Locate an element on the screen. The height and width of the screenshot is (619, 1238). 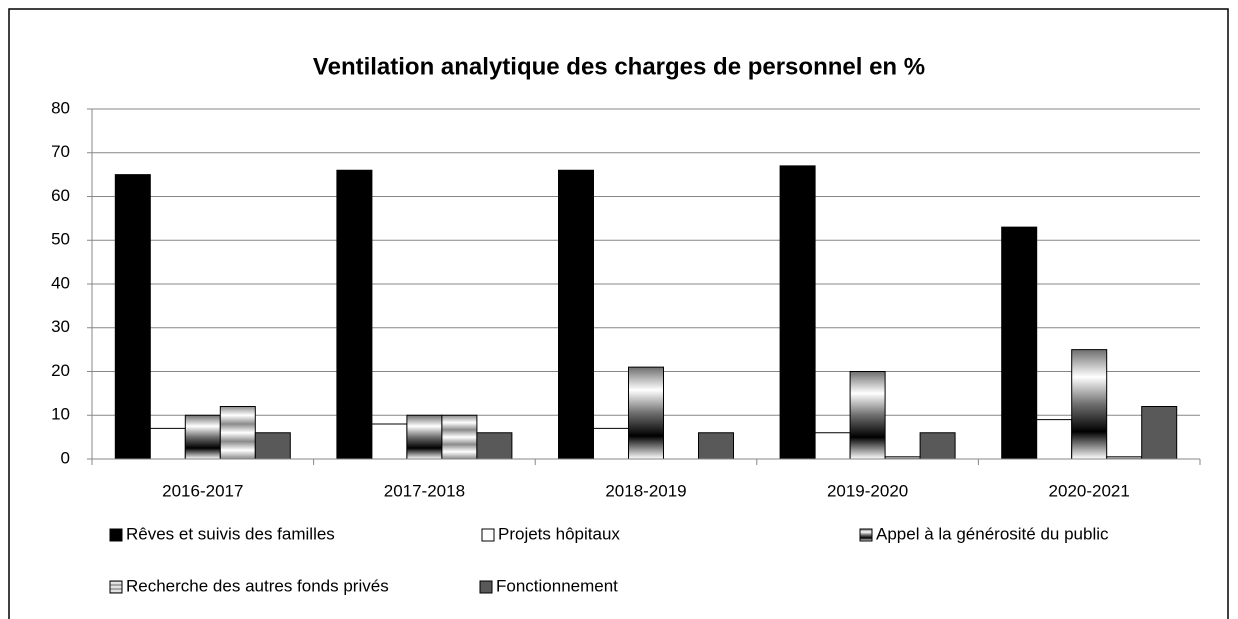
legend-label: Rêves et suivis des familles is located at coordinates (230, 533).